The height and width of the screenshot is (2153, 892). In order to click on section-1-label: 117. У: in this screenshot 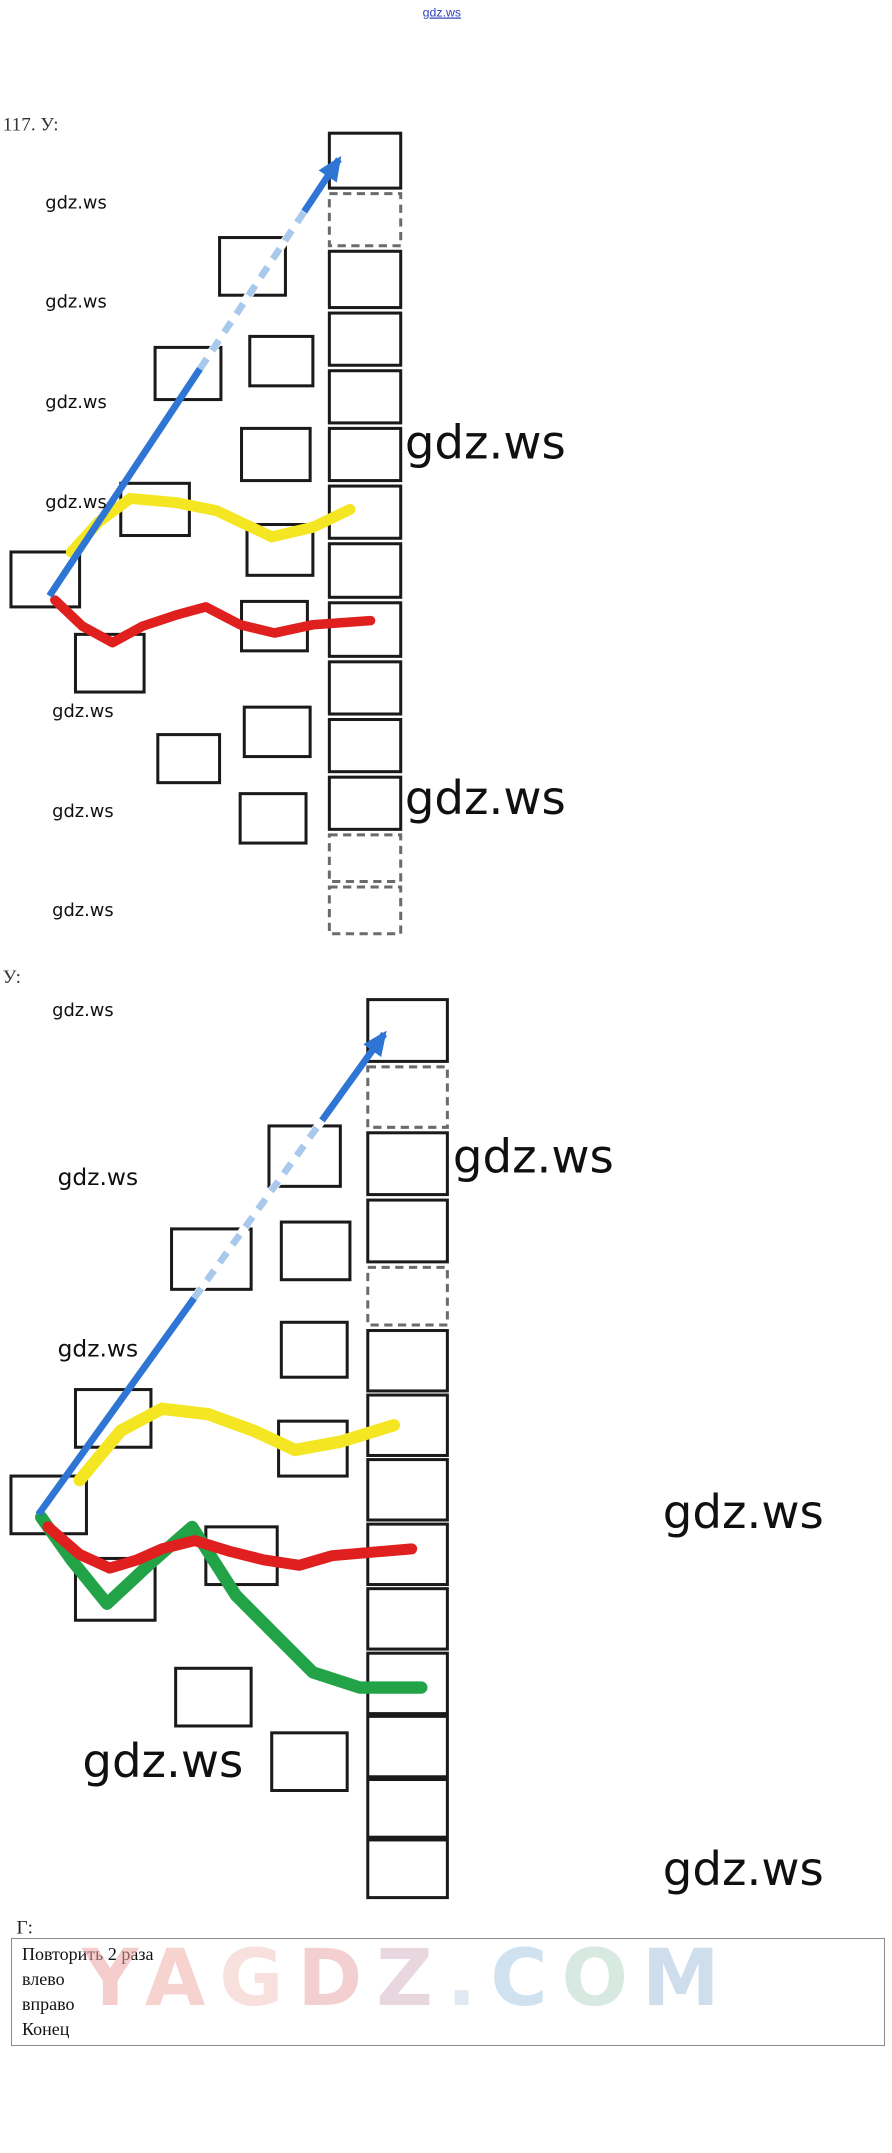, I will do `click(31, 124)`.